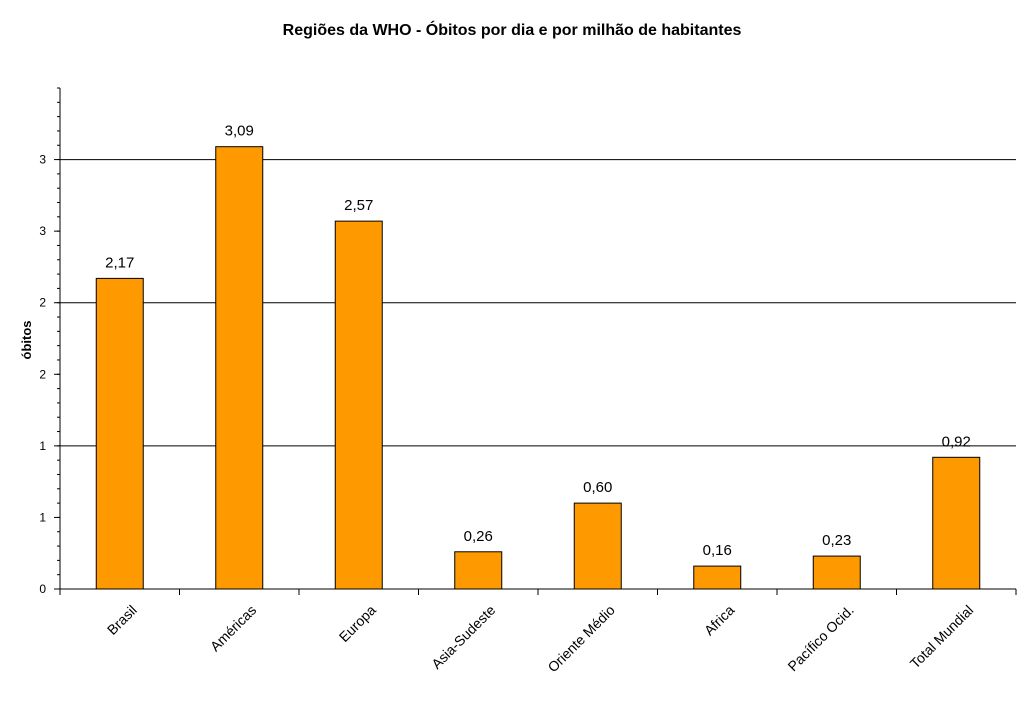 This screenshot has width=1024, height=705. Describe the element at coordinates (357, 623) in the screenshot. I see `x-tick-label: Europa` at that location.